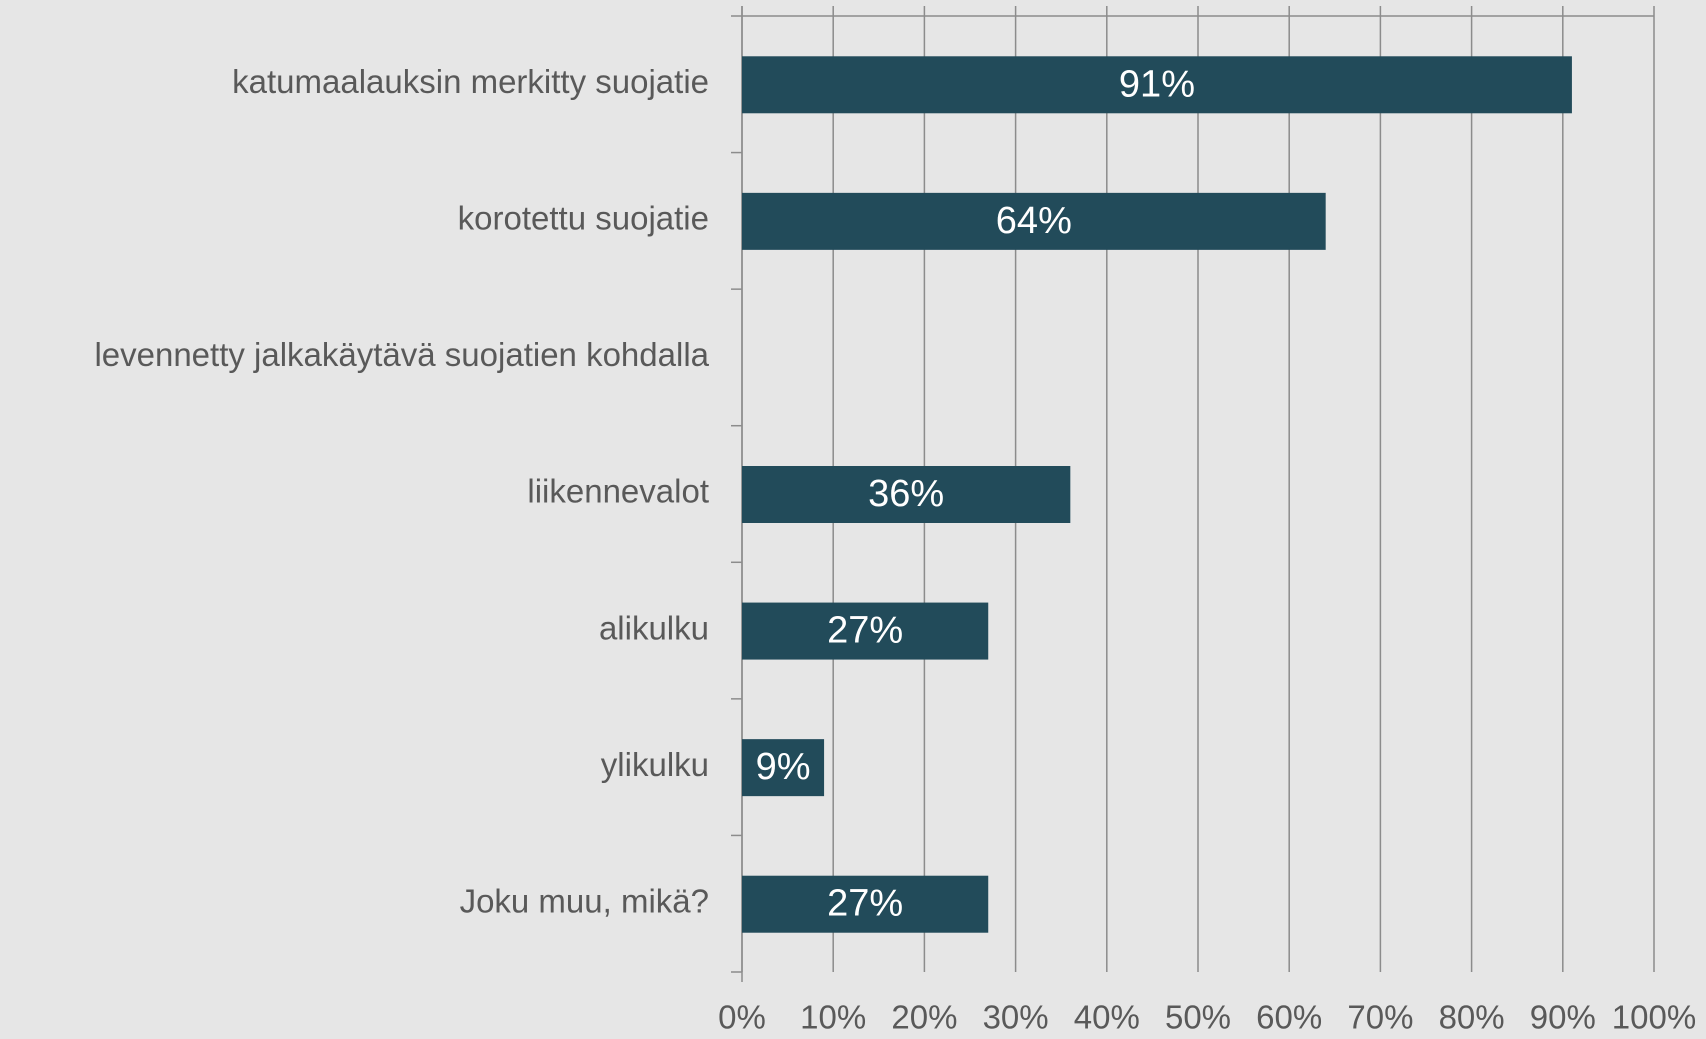 The height and width of the screenshot is (1039, 1706). I want to click on value-label: 9%, so click(783, 767).